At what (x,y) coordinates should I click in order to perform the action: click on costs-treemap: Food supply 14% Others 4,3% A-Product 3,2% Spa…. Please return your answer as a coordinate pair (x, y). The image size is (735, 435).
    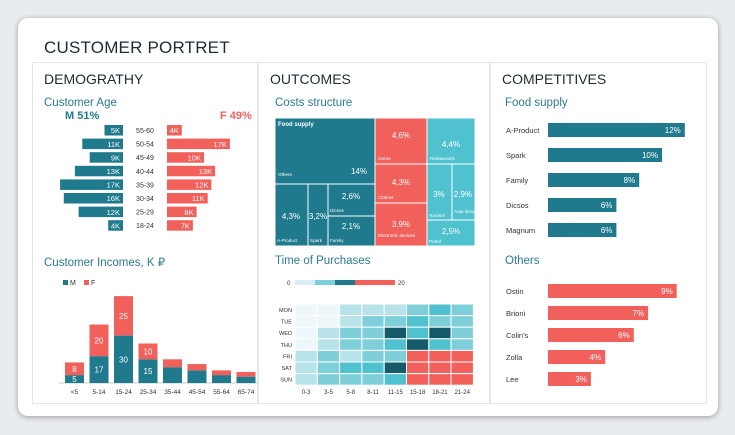
    Looking at the image, I should click on (376, 182).